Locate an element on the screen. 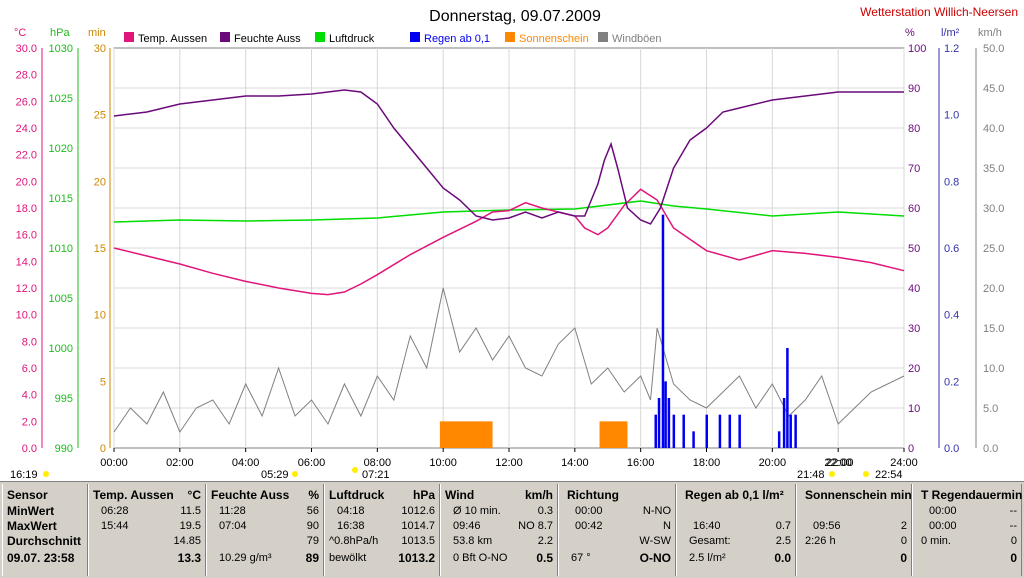 This screenshot has width=1024, height=578. temp-unit: °C is located at coordinates (194, 495).